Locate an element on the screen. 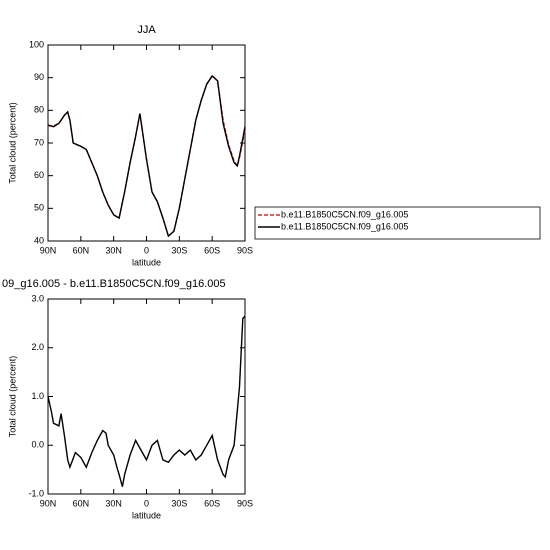 This screenshot has height=550, width=550. y-tick-label: 70 is located at coordinates (39, 142).